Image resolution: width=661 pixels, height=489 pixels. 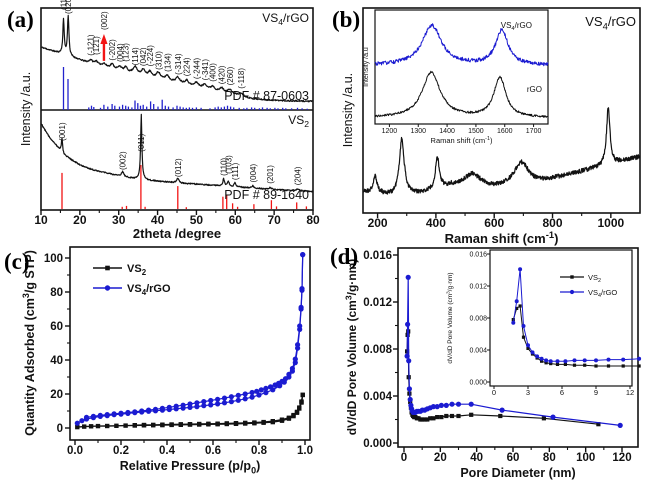 I want to click on inset-y-axis-label: Intensity /a.u, so click(x=366, y=67).